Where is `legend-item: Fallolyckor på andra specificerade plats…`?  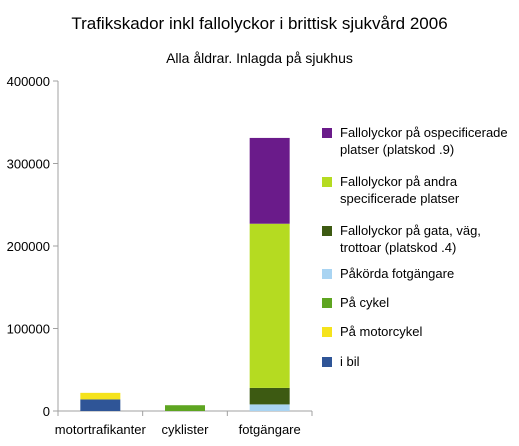
legend-item: Fallolyckor på andra specificerade plats… is located at coordinates (417, 190).